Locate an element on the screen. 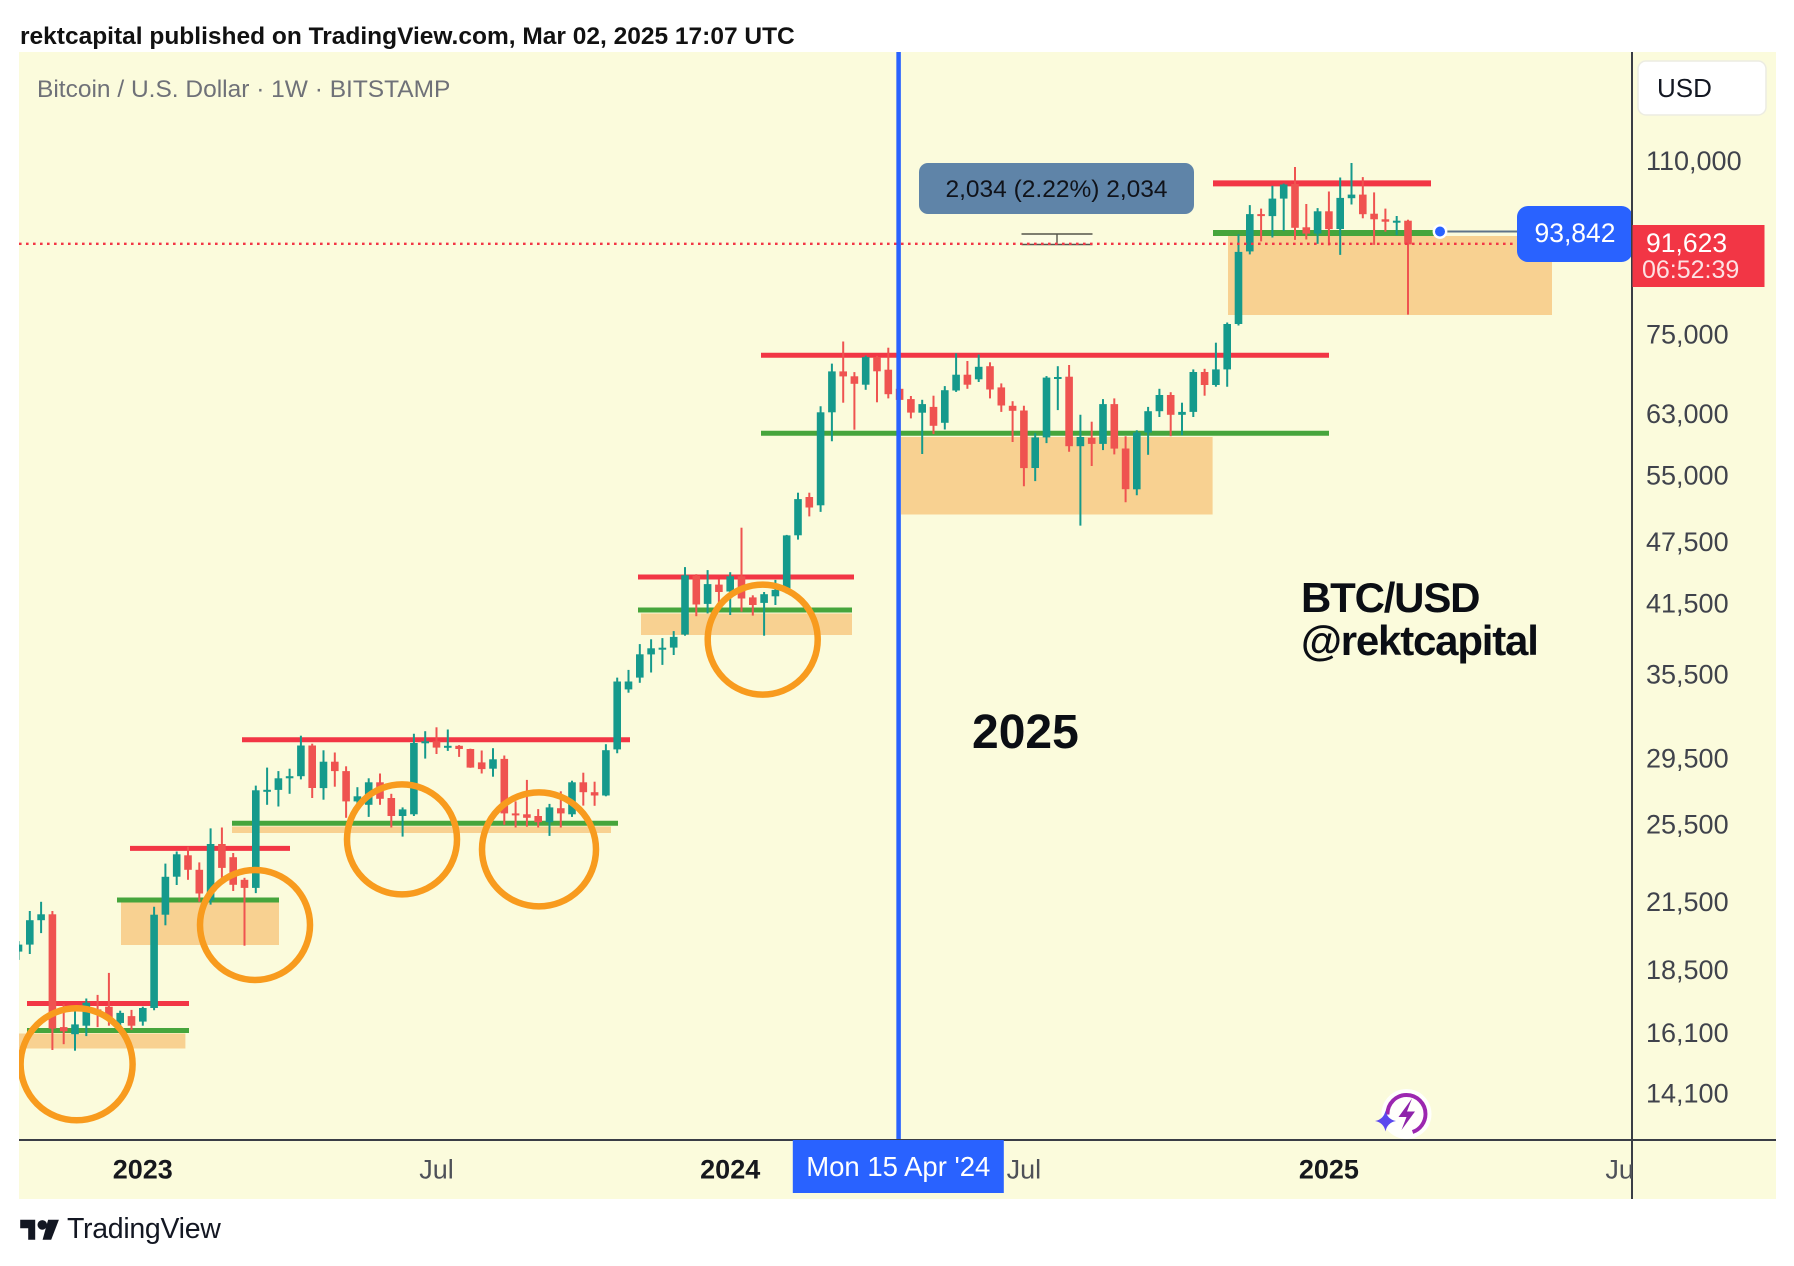  svg-text: 2023 is located at coordinates (143, 1170).